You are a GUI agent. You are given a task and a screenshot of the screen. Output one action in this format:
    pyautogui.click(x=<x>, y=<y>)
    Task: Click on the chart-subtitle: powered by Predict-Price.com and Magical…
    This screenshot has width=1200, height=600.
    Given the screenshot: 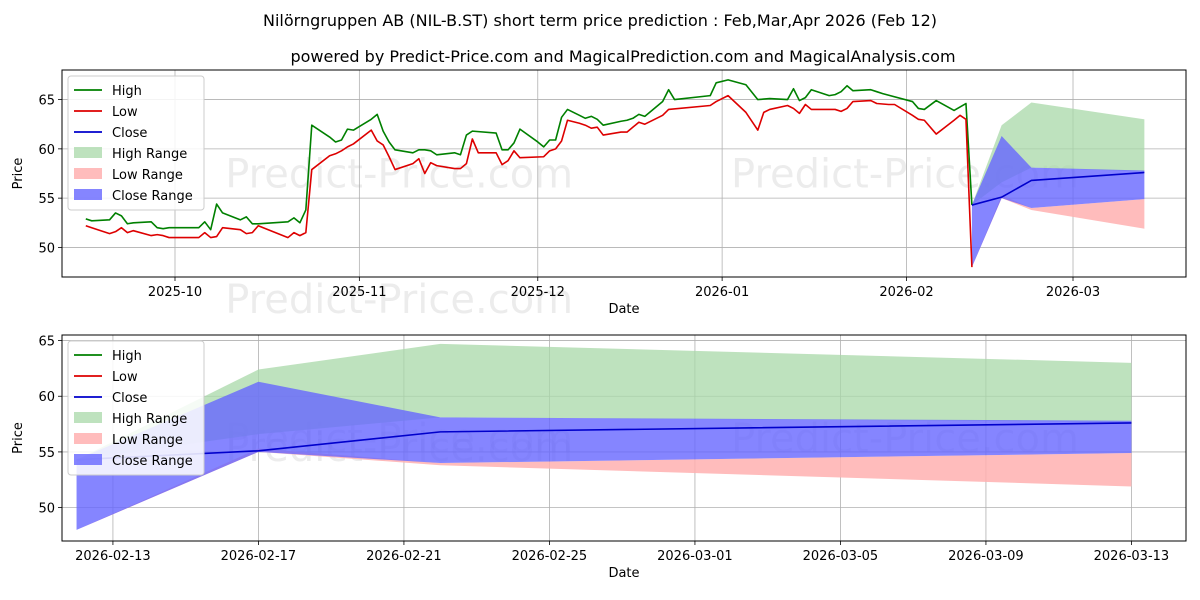 What is the action you would take?
    pyautogui.click(x=622, y=56)
    